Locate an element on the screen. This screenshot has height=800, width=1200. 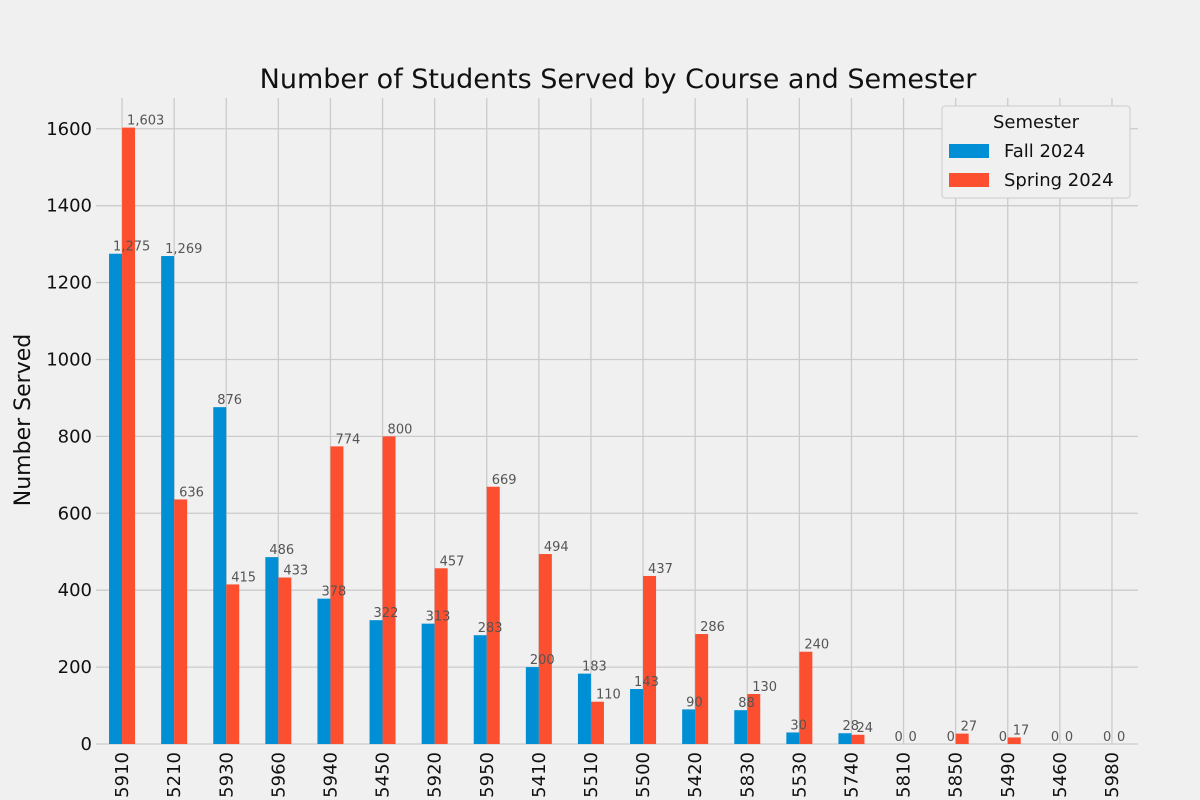
data-label: 17 is located at coordinates (1021, 730).